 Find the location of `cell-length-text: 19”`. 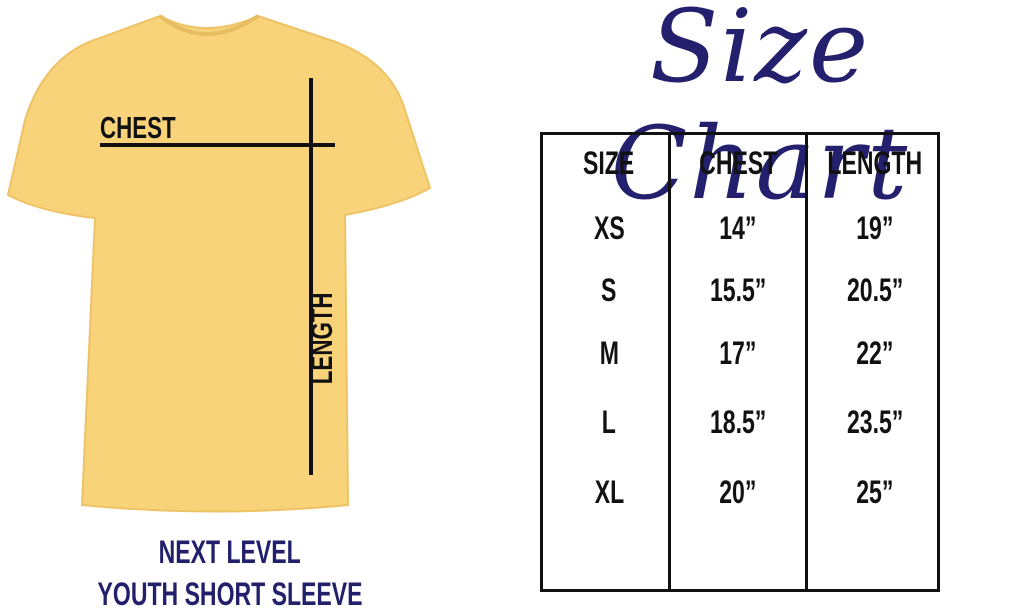

cell-length-text: 19” is located at coordinates (875, 228).